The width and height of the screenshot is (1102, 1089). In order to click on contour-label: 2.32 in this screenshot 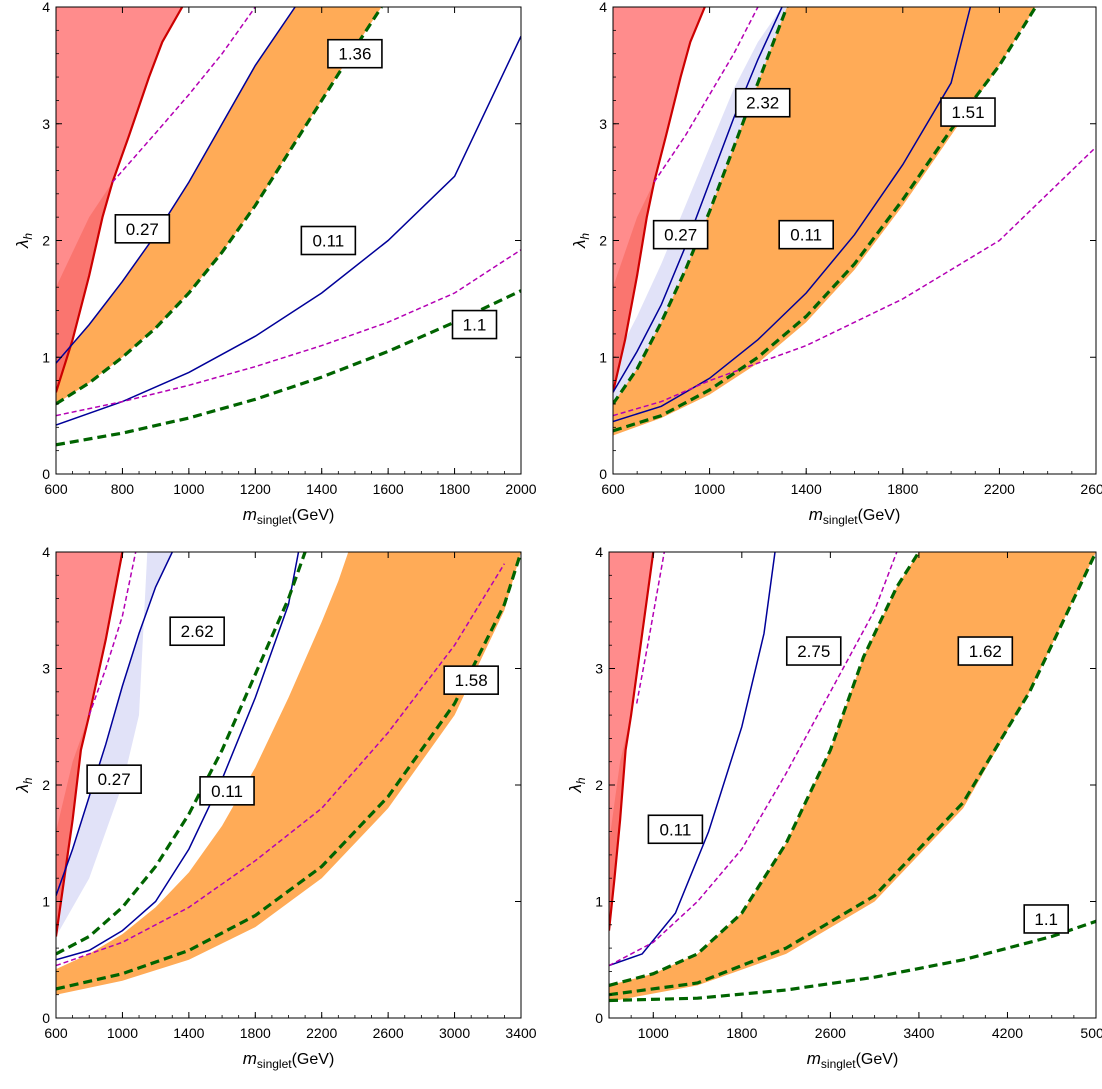, I will do `click(762, 102)`.